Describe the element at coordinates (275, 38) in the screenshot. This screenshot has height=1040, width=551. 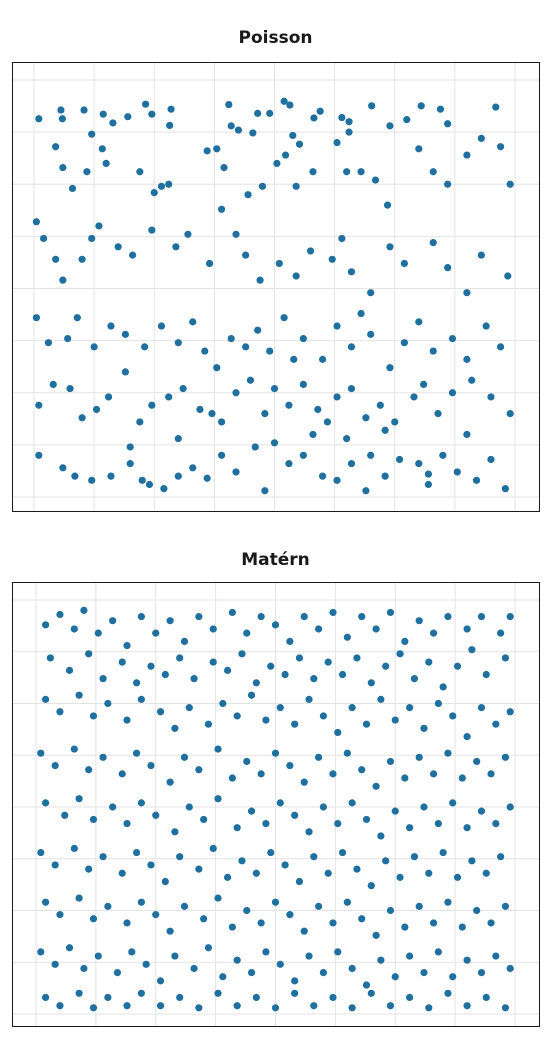
I see `poisson-panel-title: Poisson` at that location.